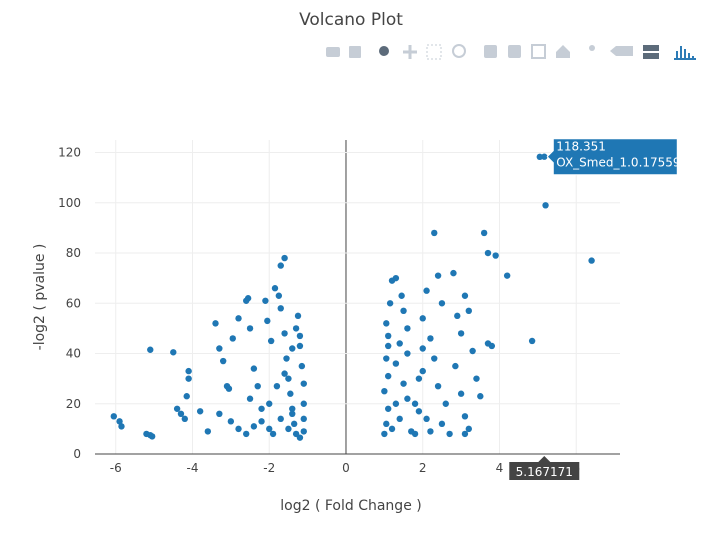 This screenshot has width=726, height=535. I want to click on pan-icon, so click(410, 52).